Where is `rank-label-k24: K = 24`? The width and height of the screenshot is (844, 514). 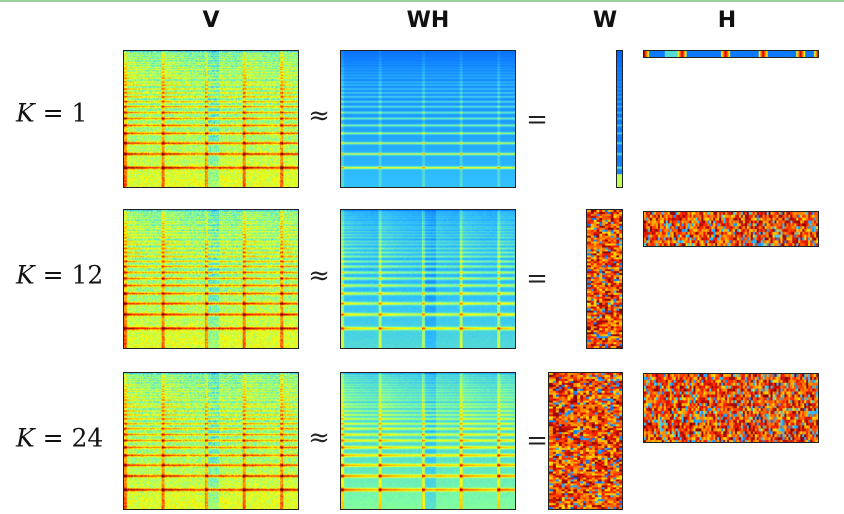
rank-label-k24: K = 24 is located at coordinates (59, 438).